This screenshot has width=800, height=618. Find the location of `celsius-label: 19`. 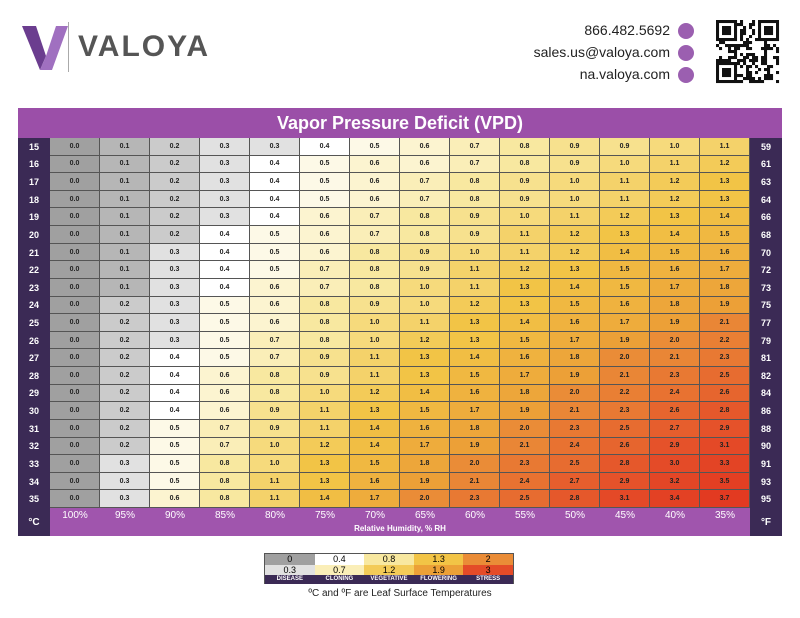

celsius-label: 19 is located at coordinates (34, 217).